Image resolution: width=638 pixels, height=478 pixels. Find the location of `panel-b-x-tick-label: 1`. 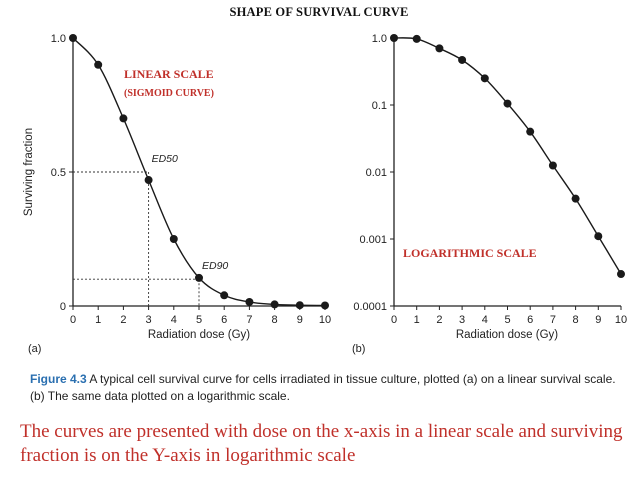

panel-b-x-tick-label: 1 is located at coordinates (417, 320).